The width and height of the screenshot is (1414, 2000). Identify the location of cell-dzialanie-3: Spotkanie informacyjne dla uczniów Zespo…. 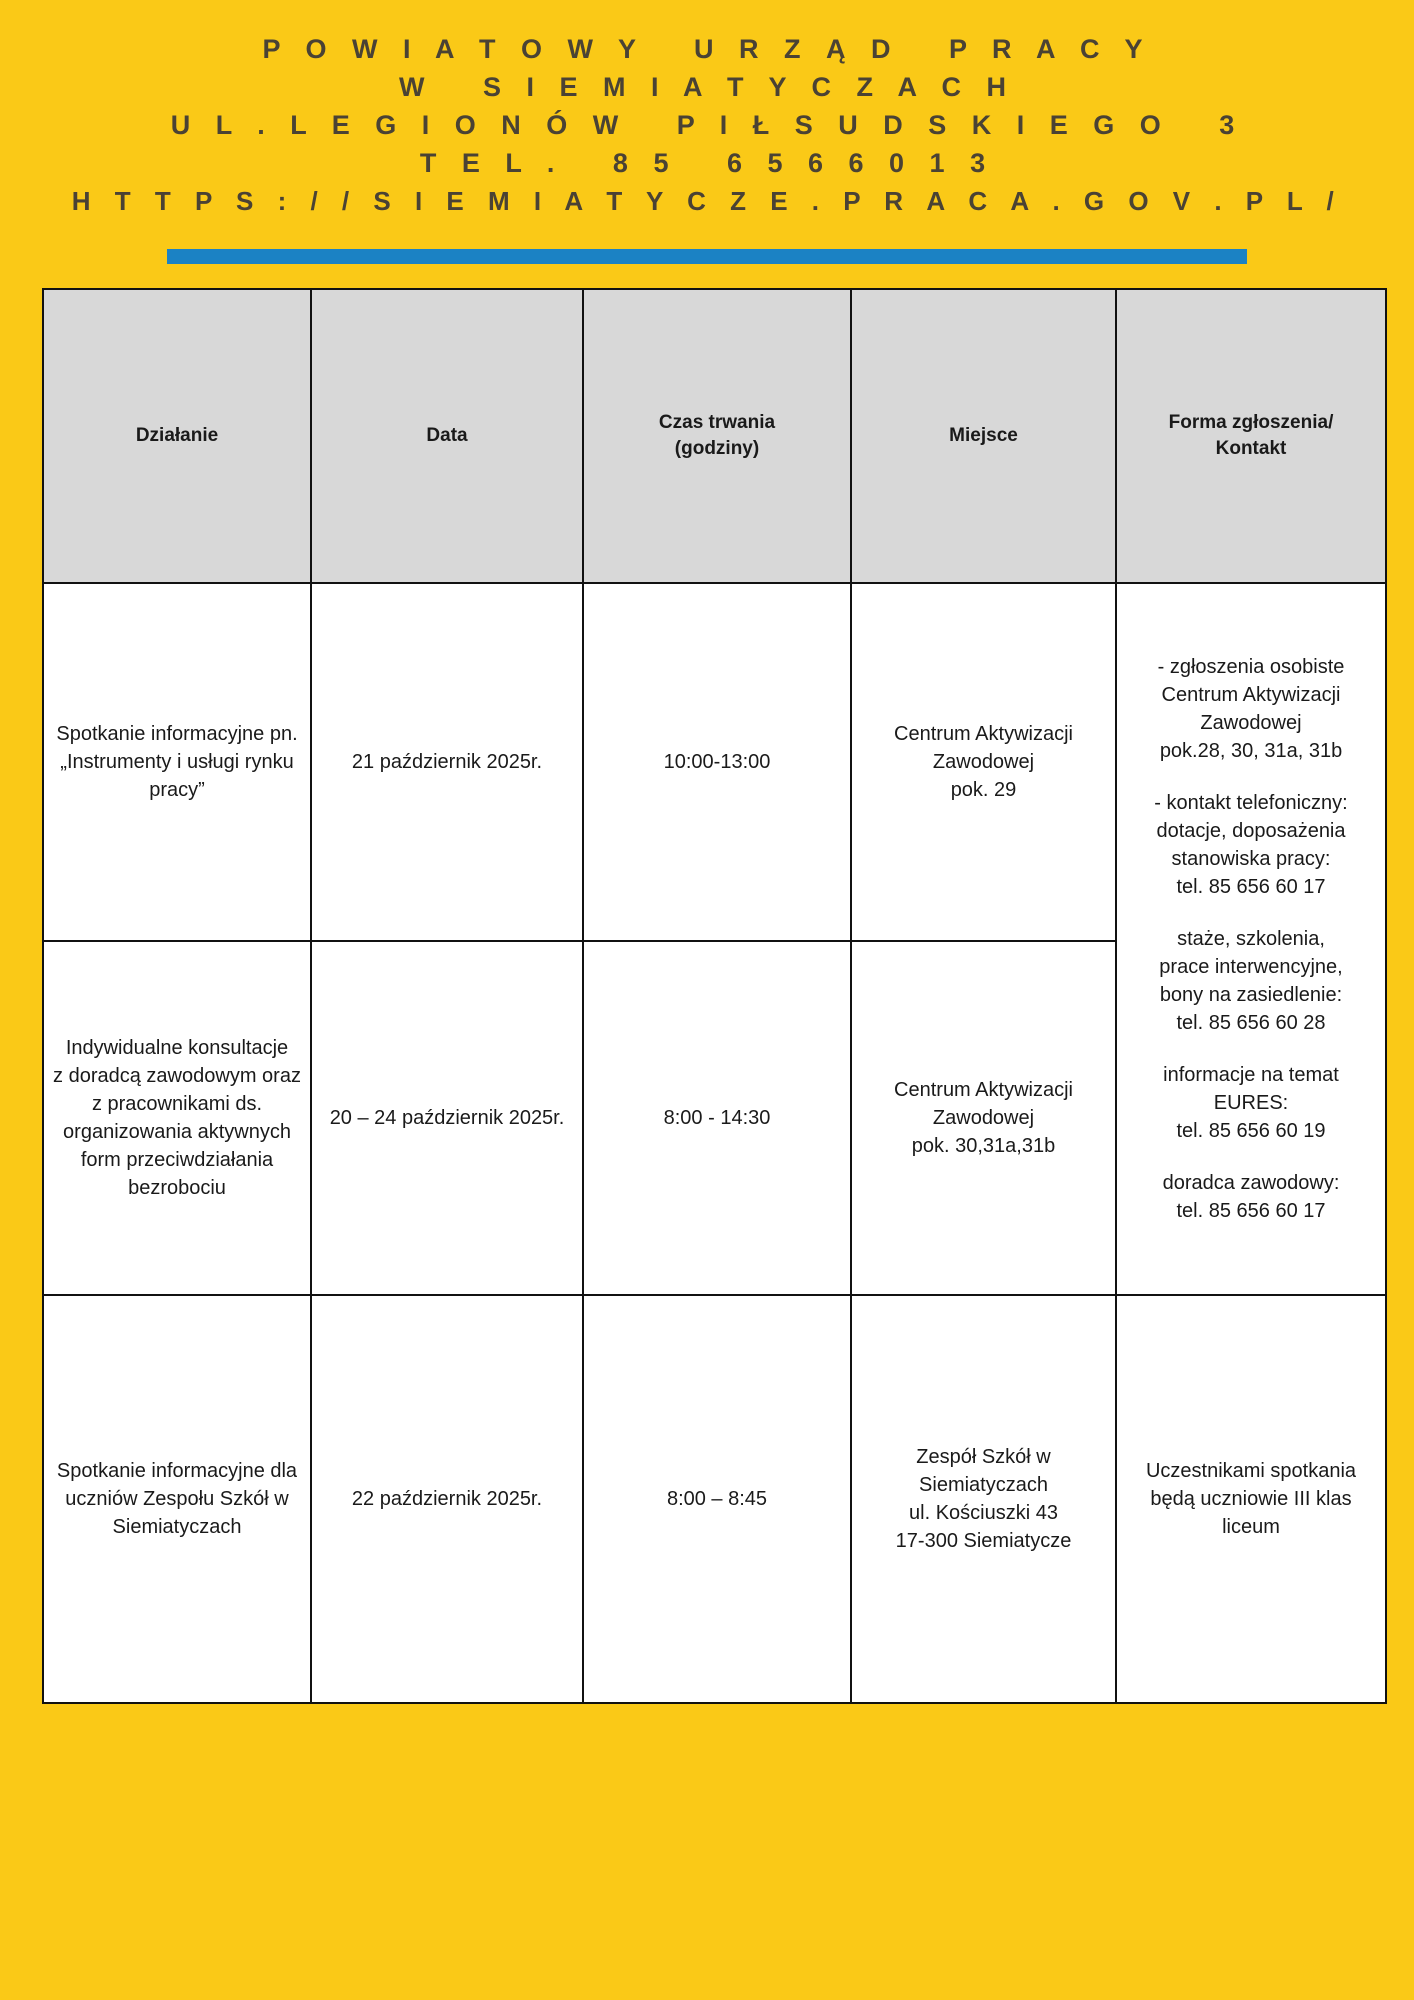
(177, 1499).